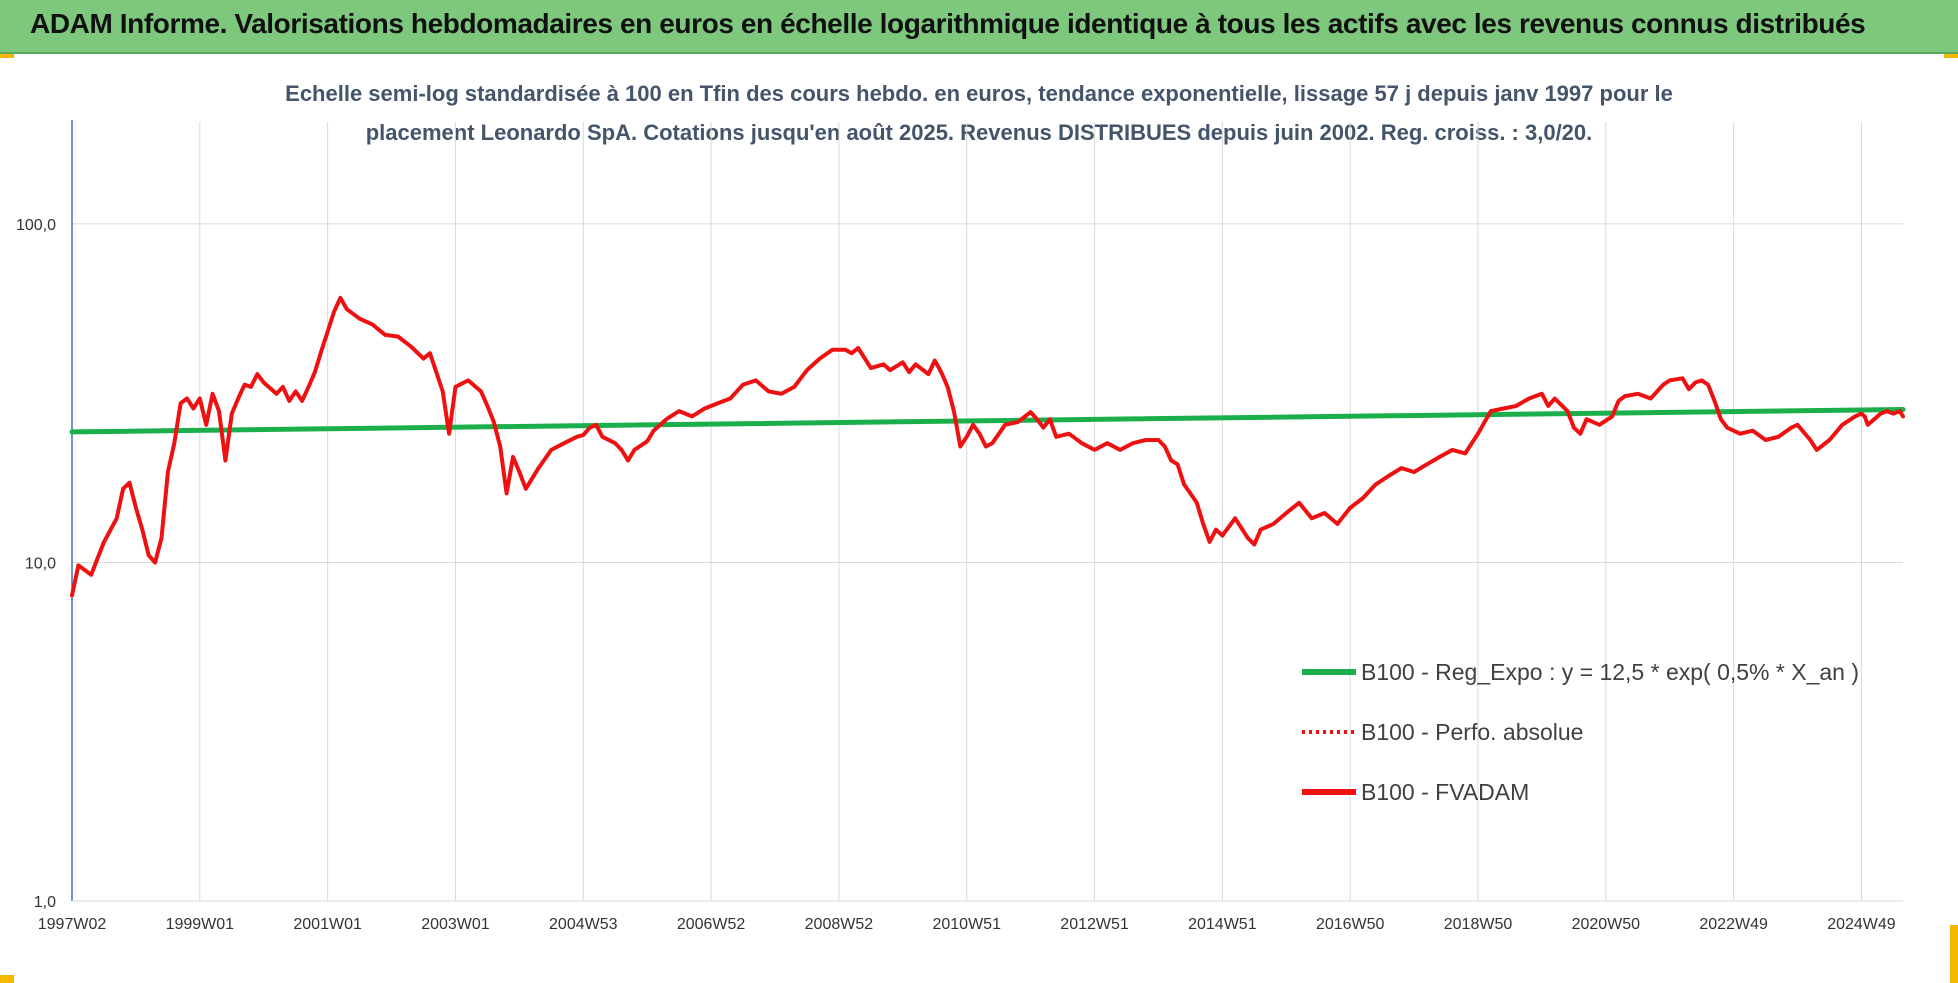  What do you see at coordinates (1954, 954) in the screenshot?
I see `corner-marker-bottom-right` at bounding box center [1954, 954].